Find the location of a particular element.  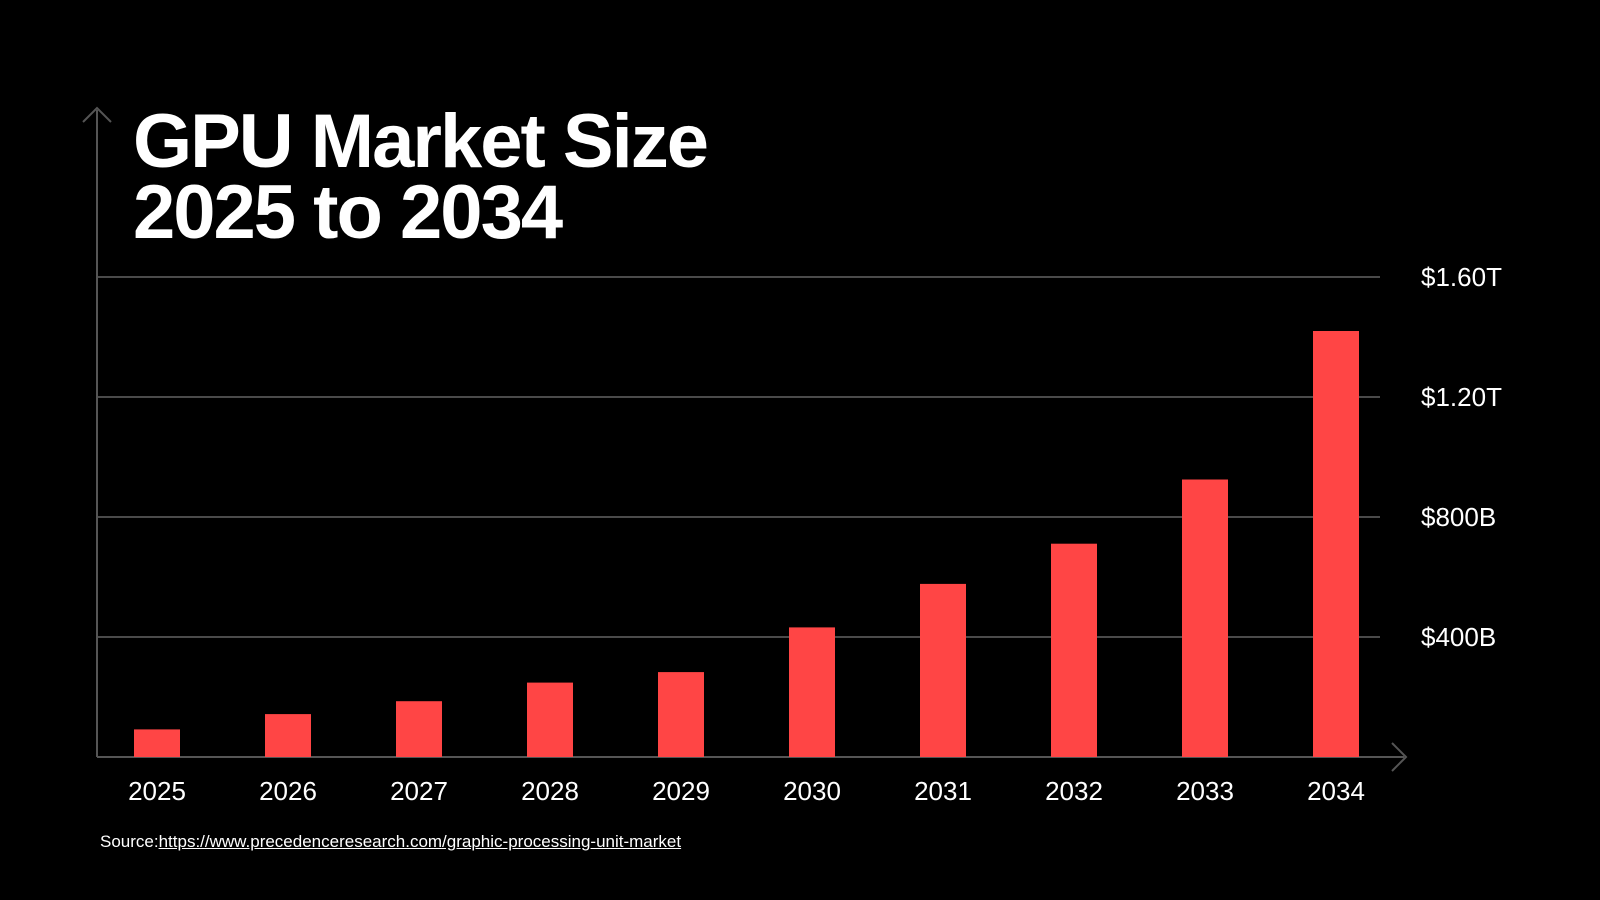

chart-title: GPU Market Size 2025 to 2034 is located at coordinates (421, 177).